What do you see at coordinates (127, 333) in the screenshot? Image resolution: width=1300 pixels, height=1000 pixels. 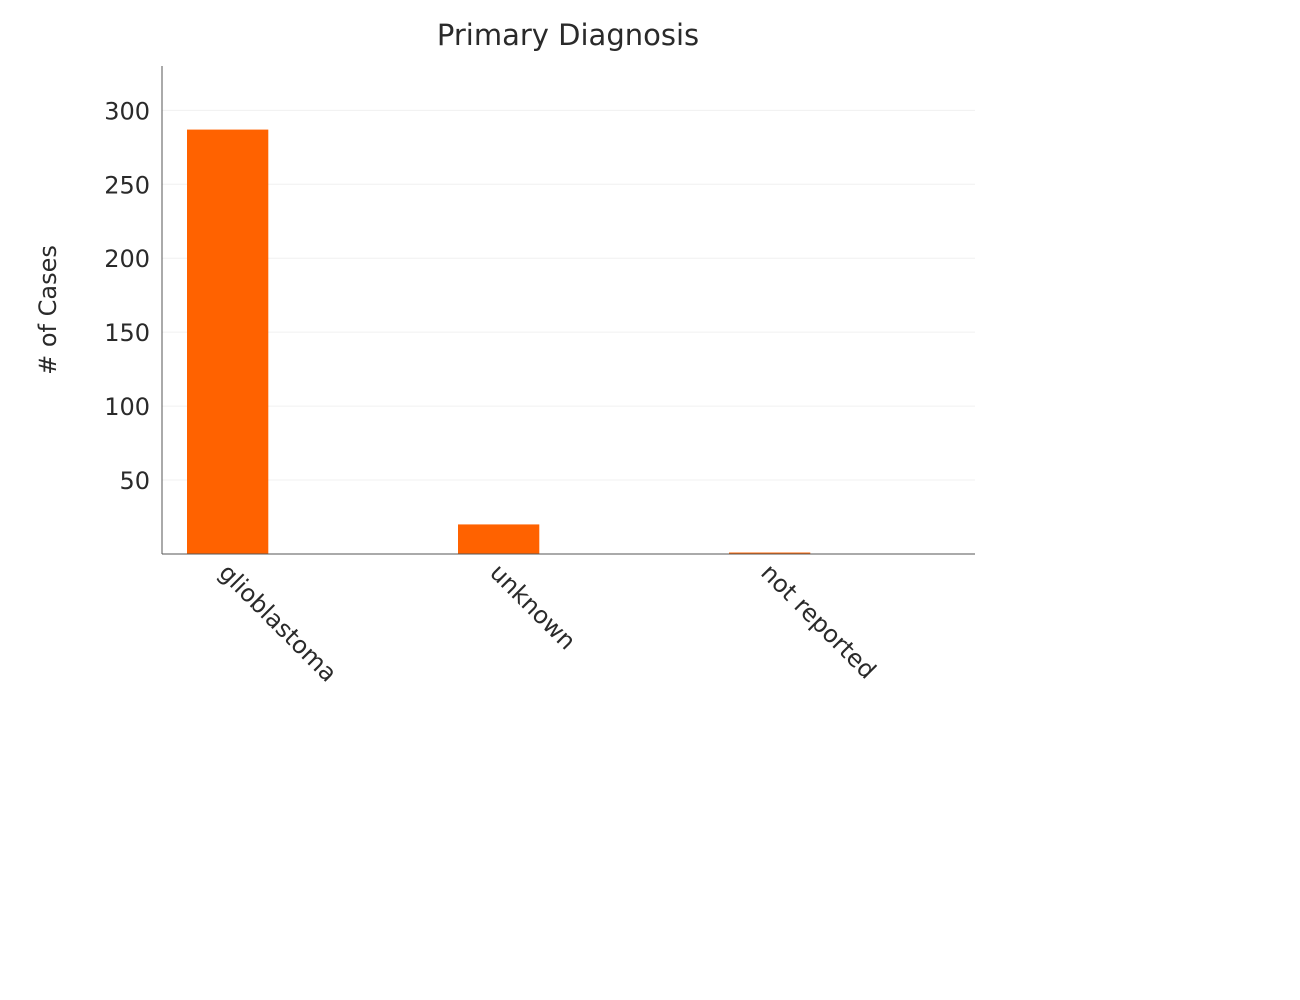 I see `y-tick-label: 150` at bounding box center [127, 333].